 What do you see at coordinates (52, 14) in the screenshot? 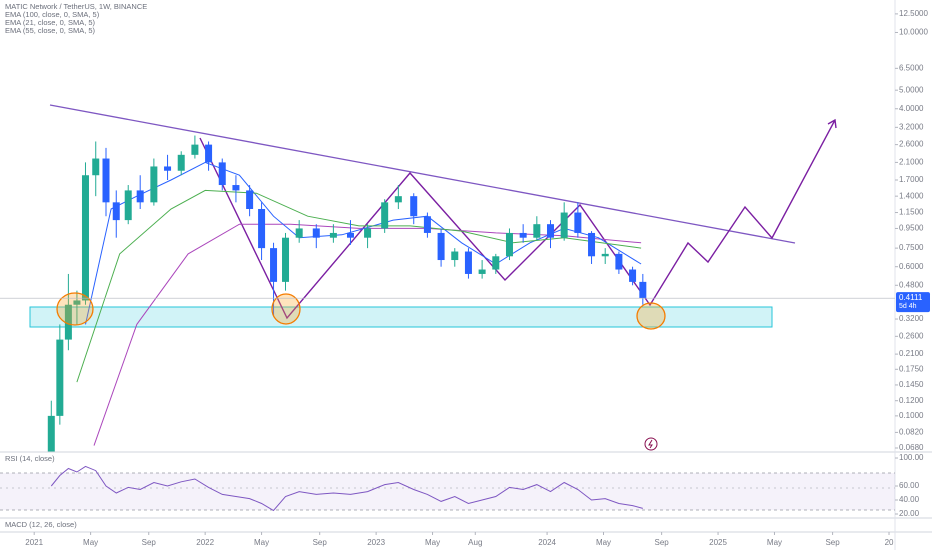
I see `legend-entry: EMA (100, close, 0, SMA, 5)` at bounding box center [52, 14].